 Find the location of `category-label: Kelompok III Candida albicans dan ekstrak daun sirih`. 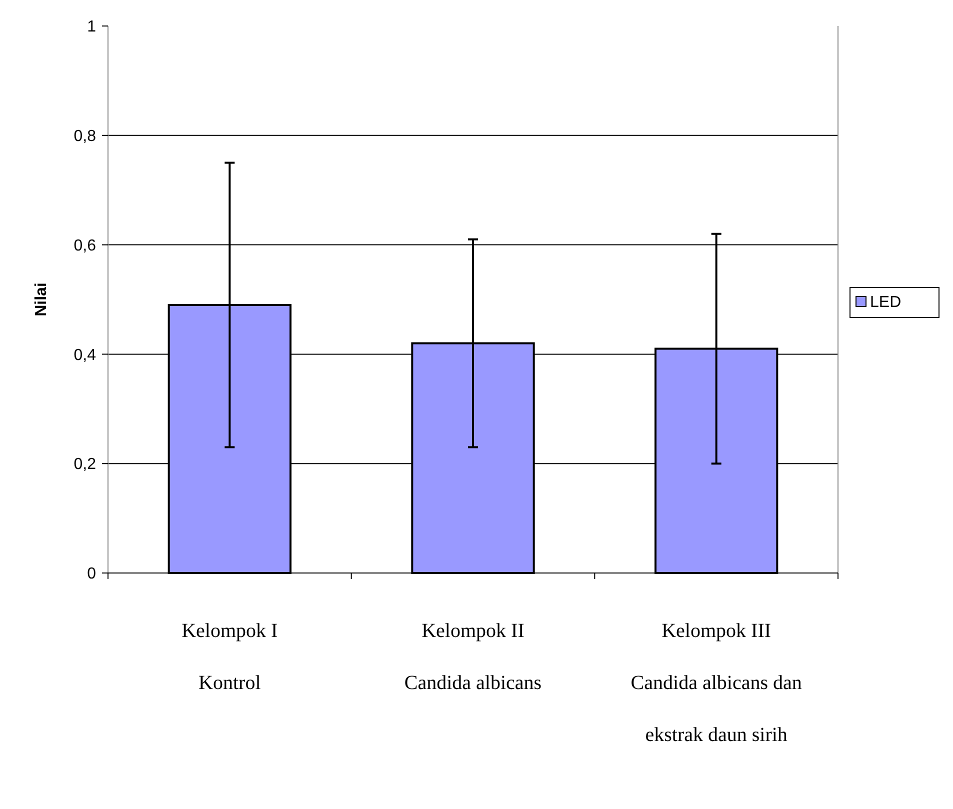

category-label: Kelompok III Candida albicans dan ekstrak daun sirih is located at coordinates (716, 683).